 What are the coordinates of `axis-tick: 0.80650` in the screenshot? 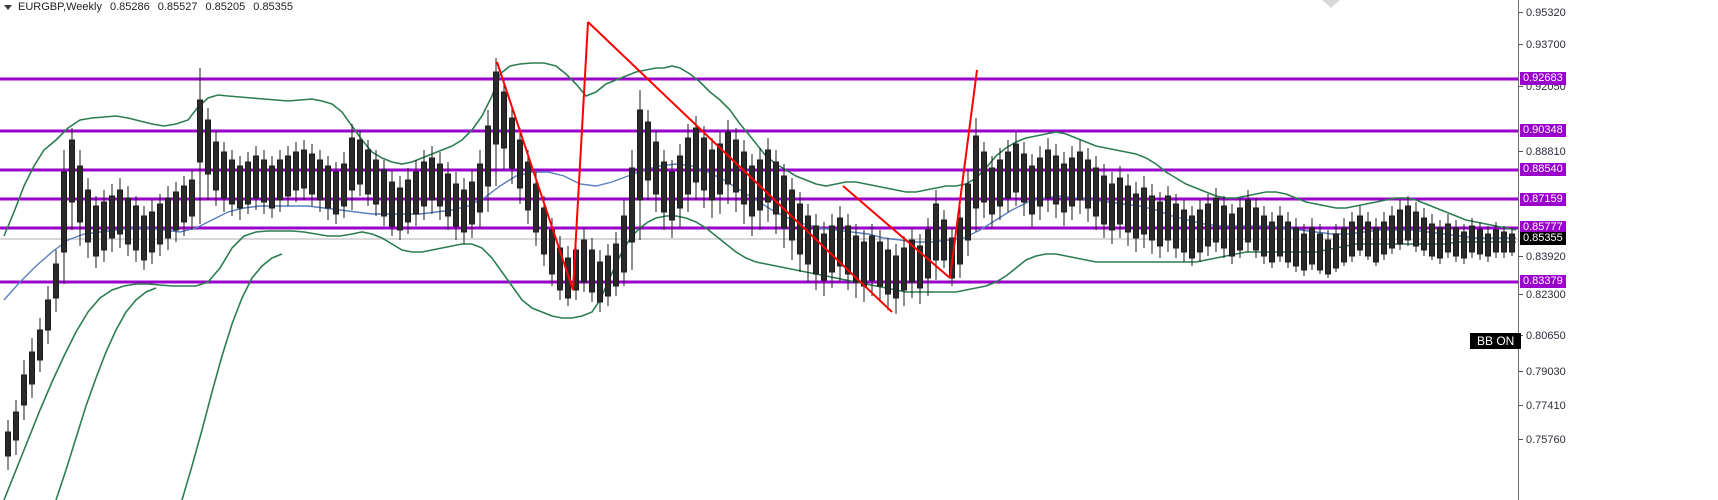 It's located at (1542, 335).